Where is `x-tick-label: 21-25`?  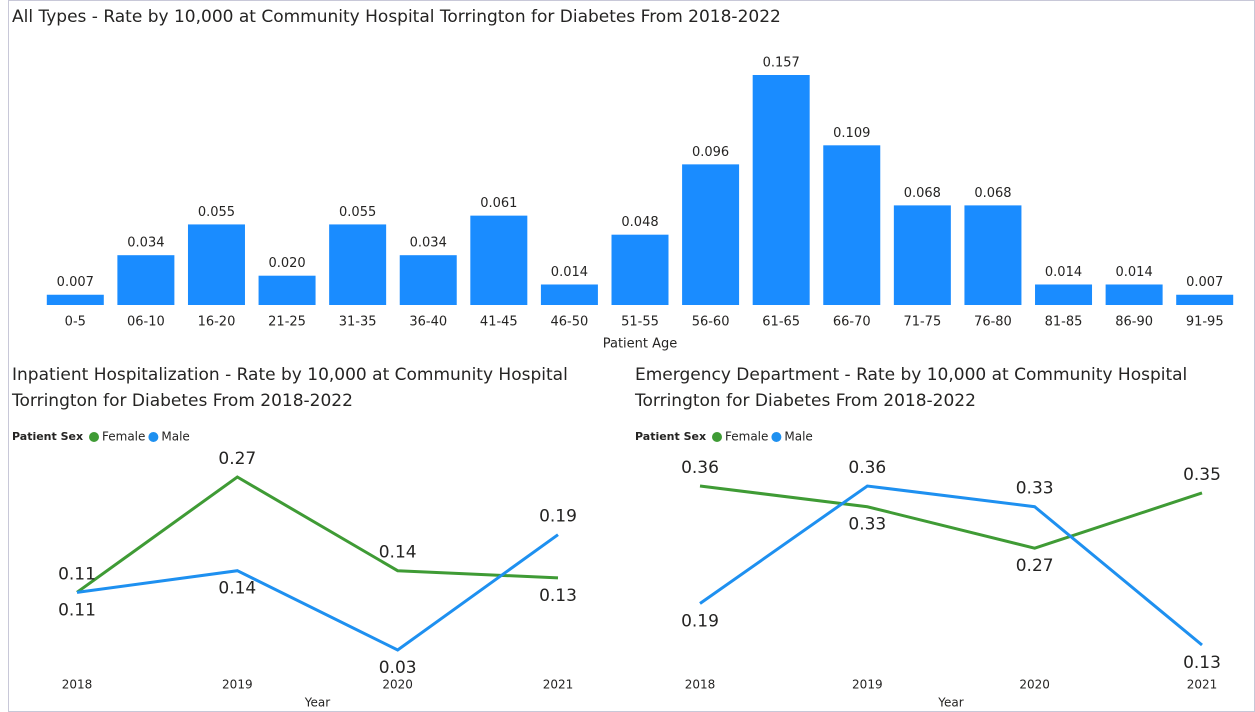 x-tick-label: 21-25 is located at coordinates (287, 322).